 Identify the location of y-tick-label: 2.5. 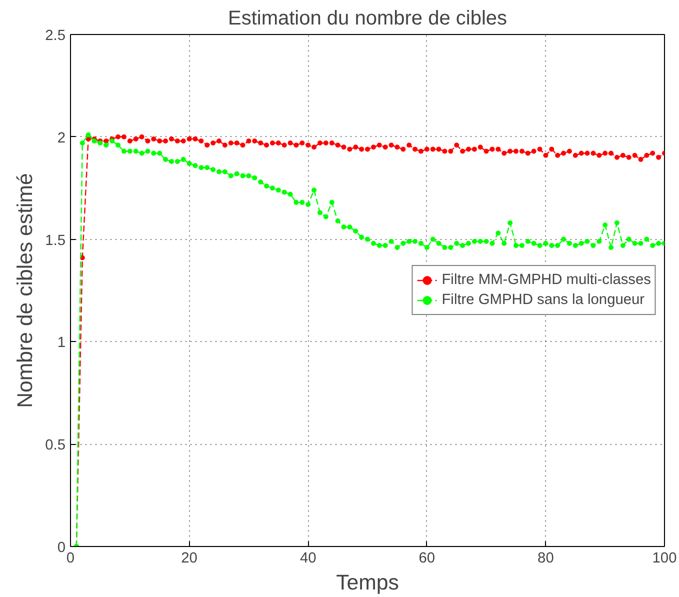
(55, 36).